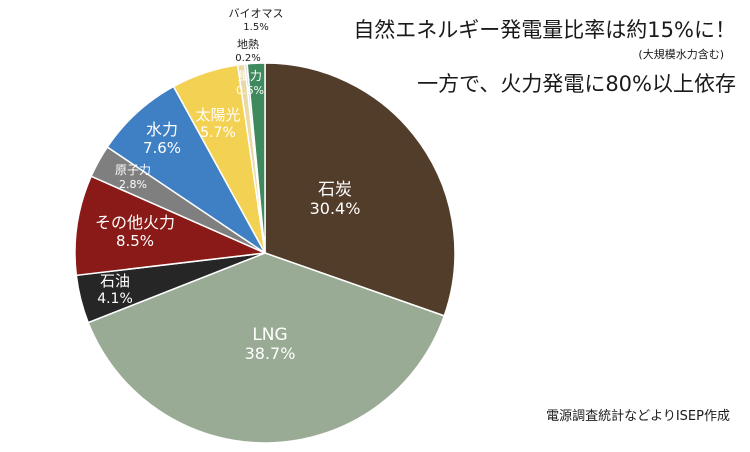 The height and width of the screenshot is (452, 750). What do you see at coordinates (135, 241) in the screenshot?
I see `slice-value-label: 8.5%` at bounding box center [135, 241].